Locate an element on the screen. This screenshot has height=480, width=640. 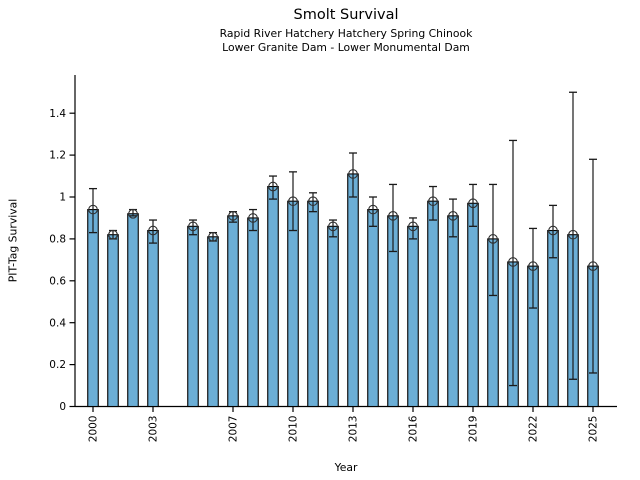
marker-2001 is located at coordinates (113, 234).